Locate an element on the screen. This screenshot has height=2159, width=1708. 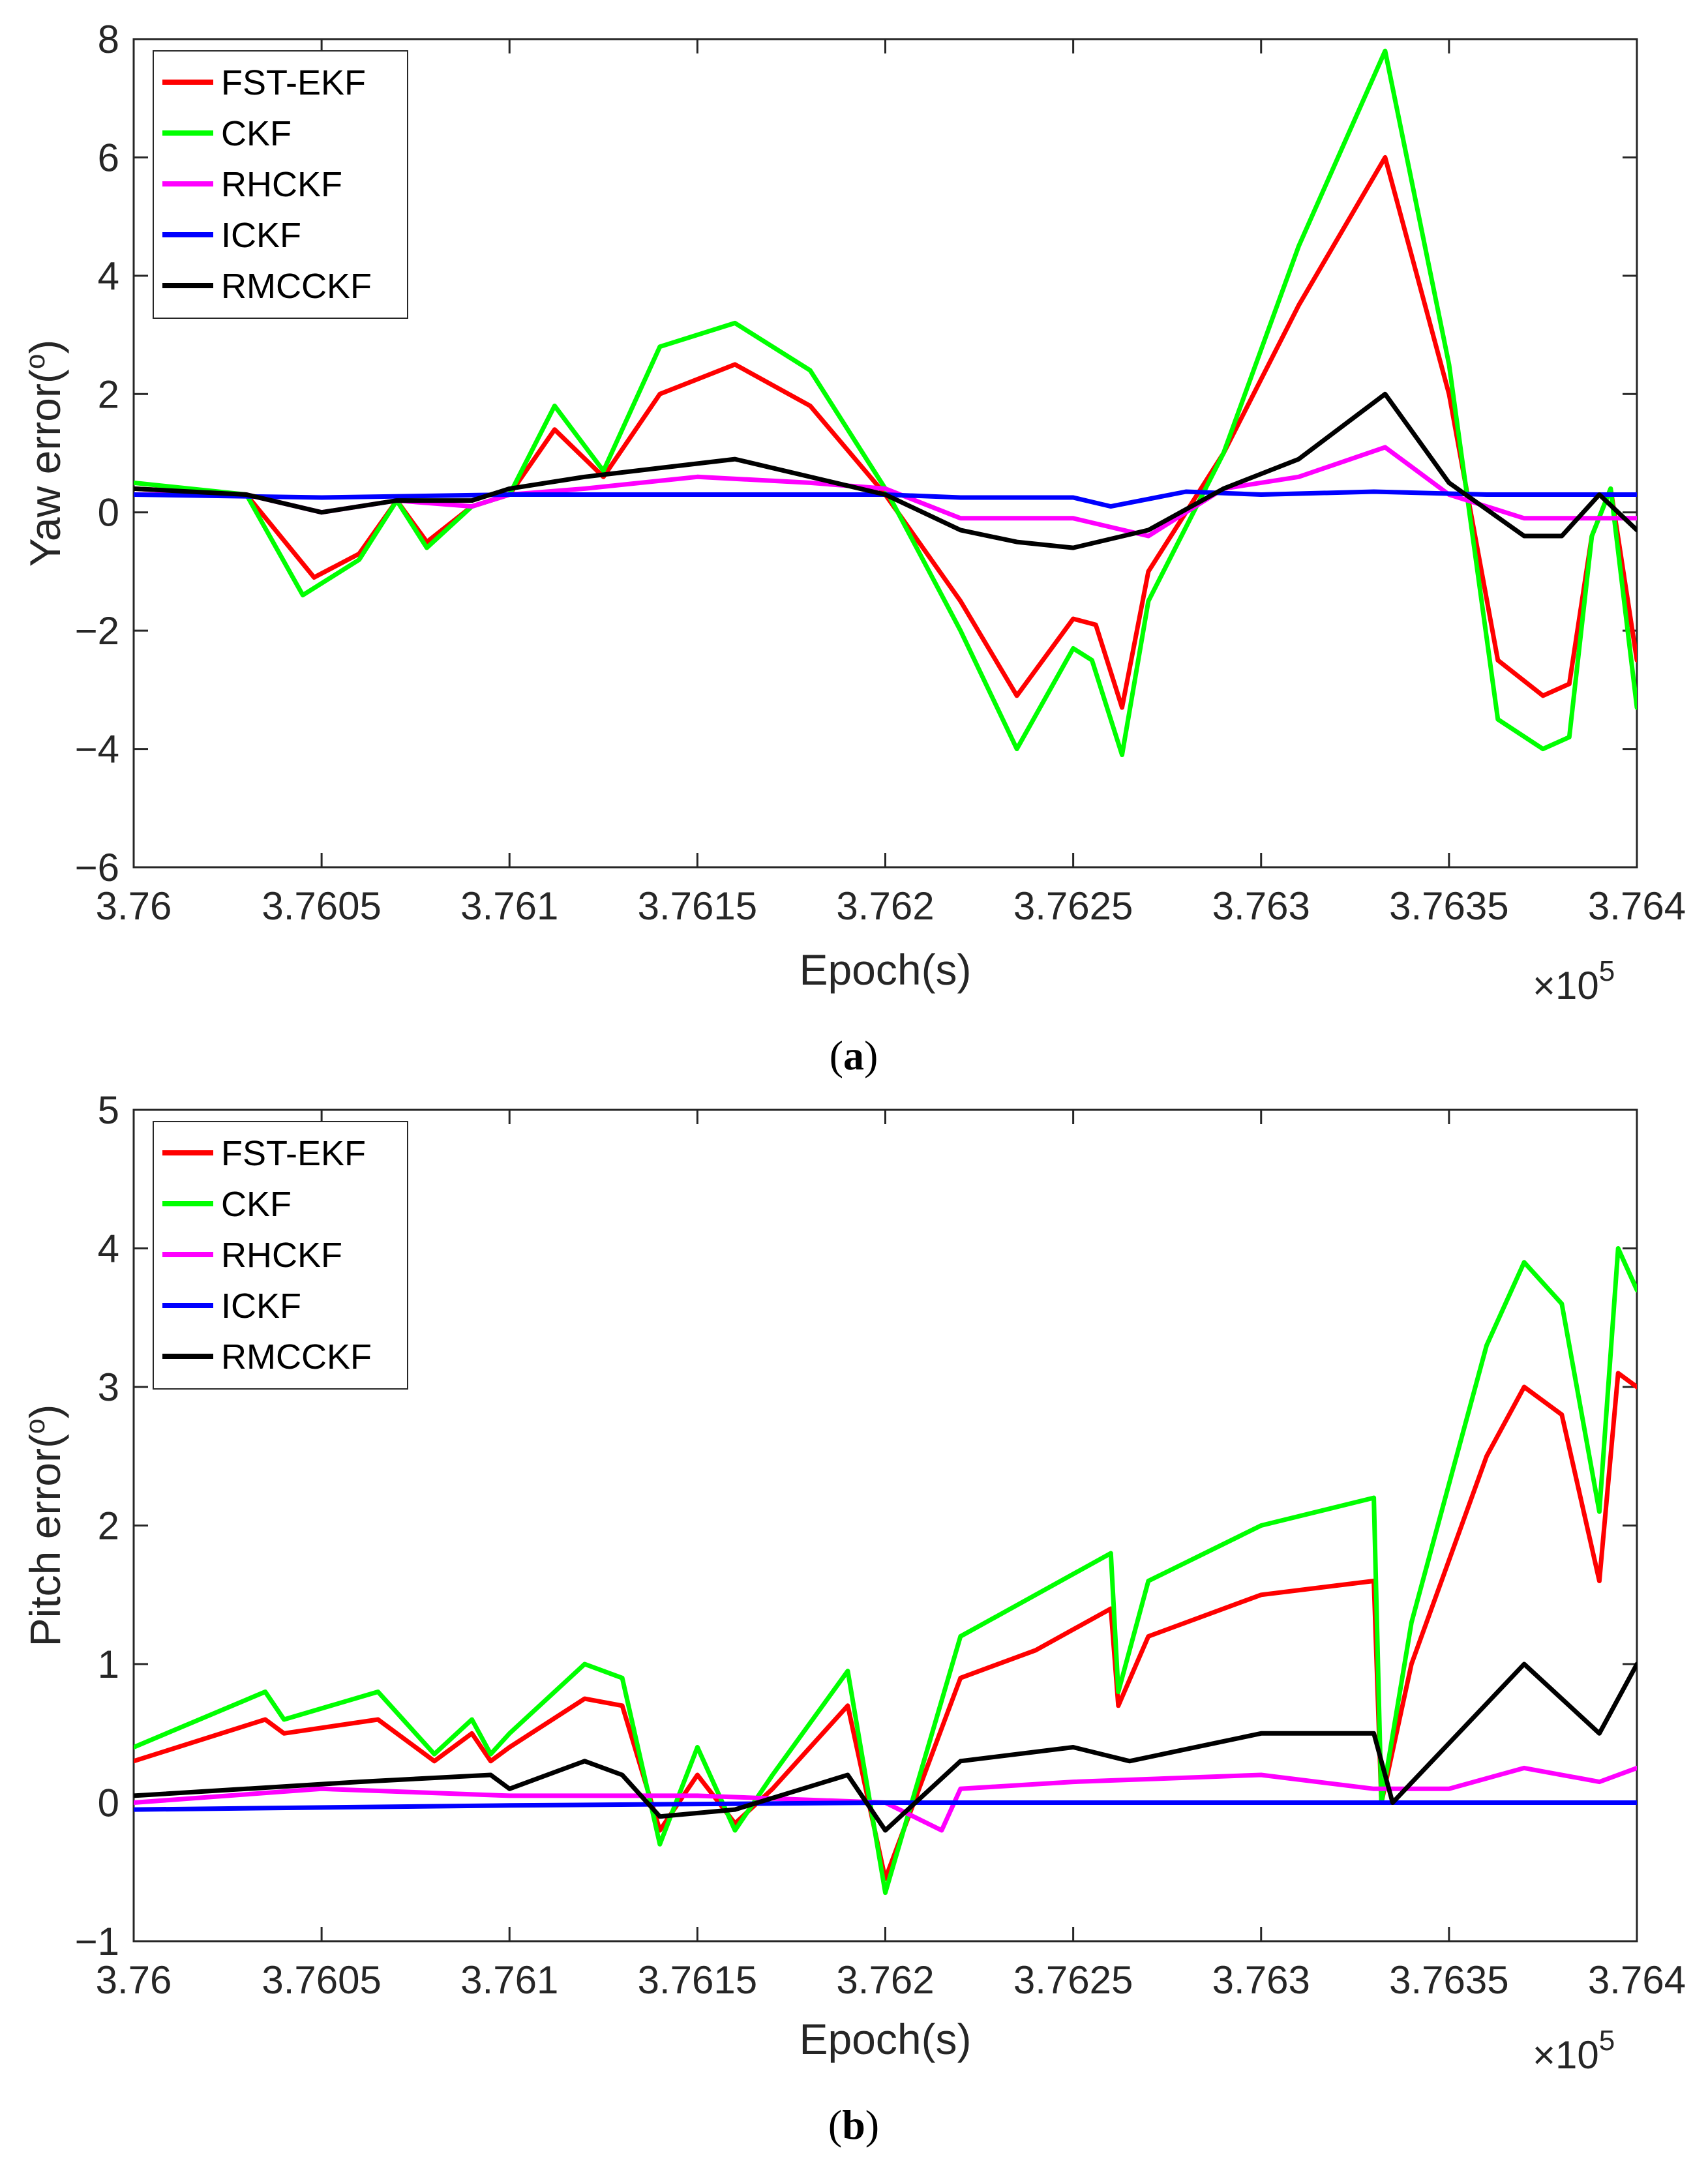
yaw-y-axis-label: Yaw error(o) is located at coordinates (44, 453).